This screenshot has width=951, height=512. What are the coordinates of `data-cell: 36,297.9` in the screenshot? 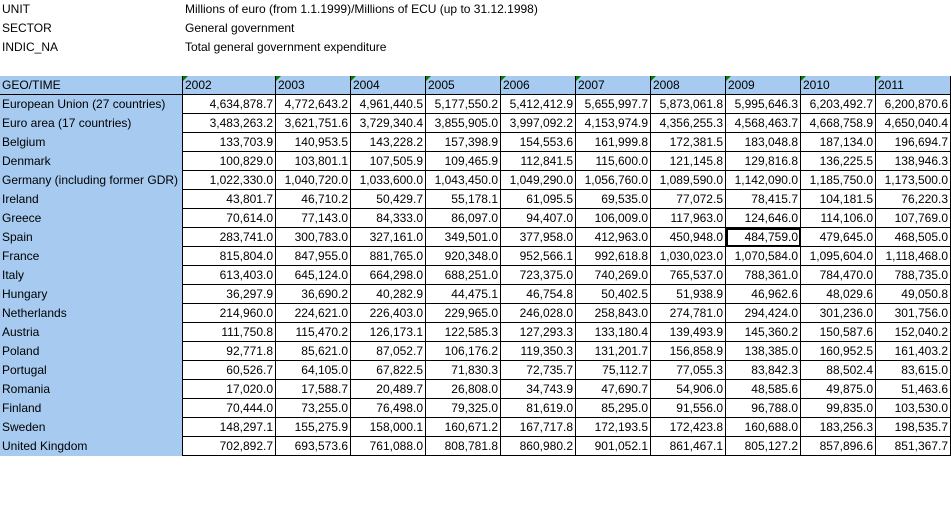 It's located at (229, 294).